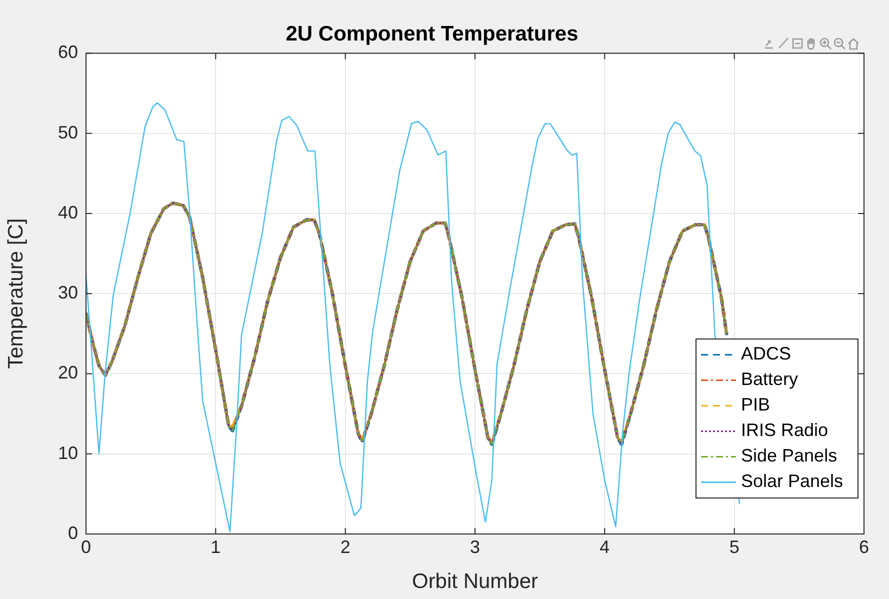 This screenshot has width=889, height=599. I want to click on x-tick-label: 4, so click(605, 546).